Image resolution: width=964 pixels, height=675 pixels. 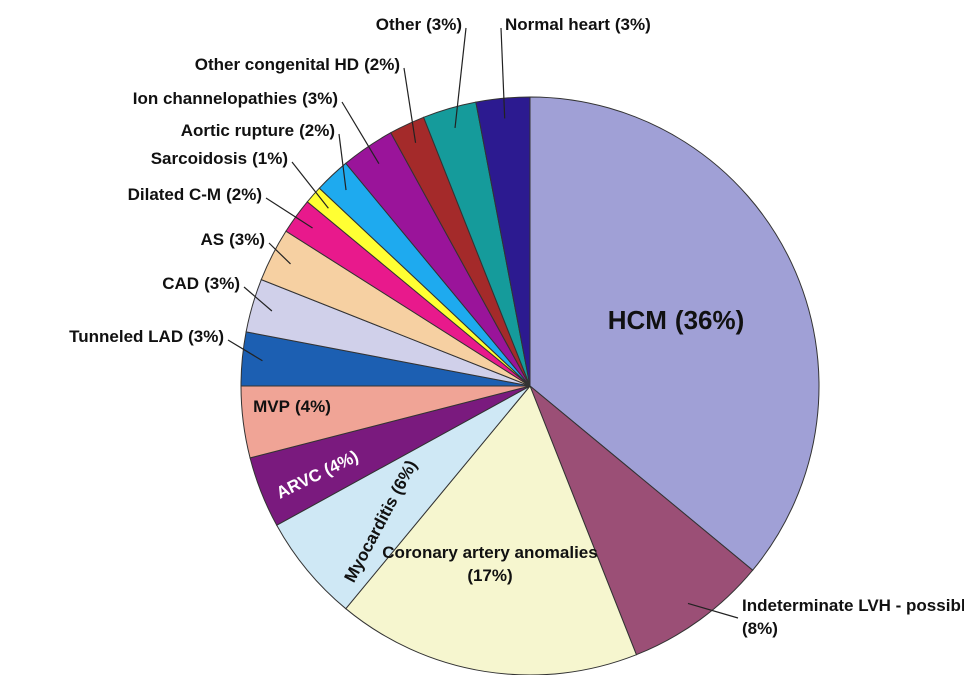 What do you see at coordinates (489, 564) in the screenshot?
I see `slice-label: Coronary artery anomalies (17%)` at bounding box center [489, 564].